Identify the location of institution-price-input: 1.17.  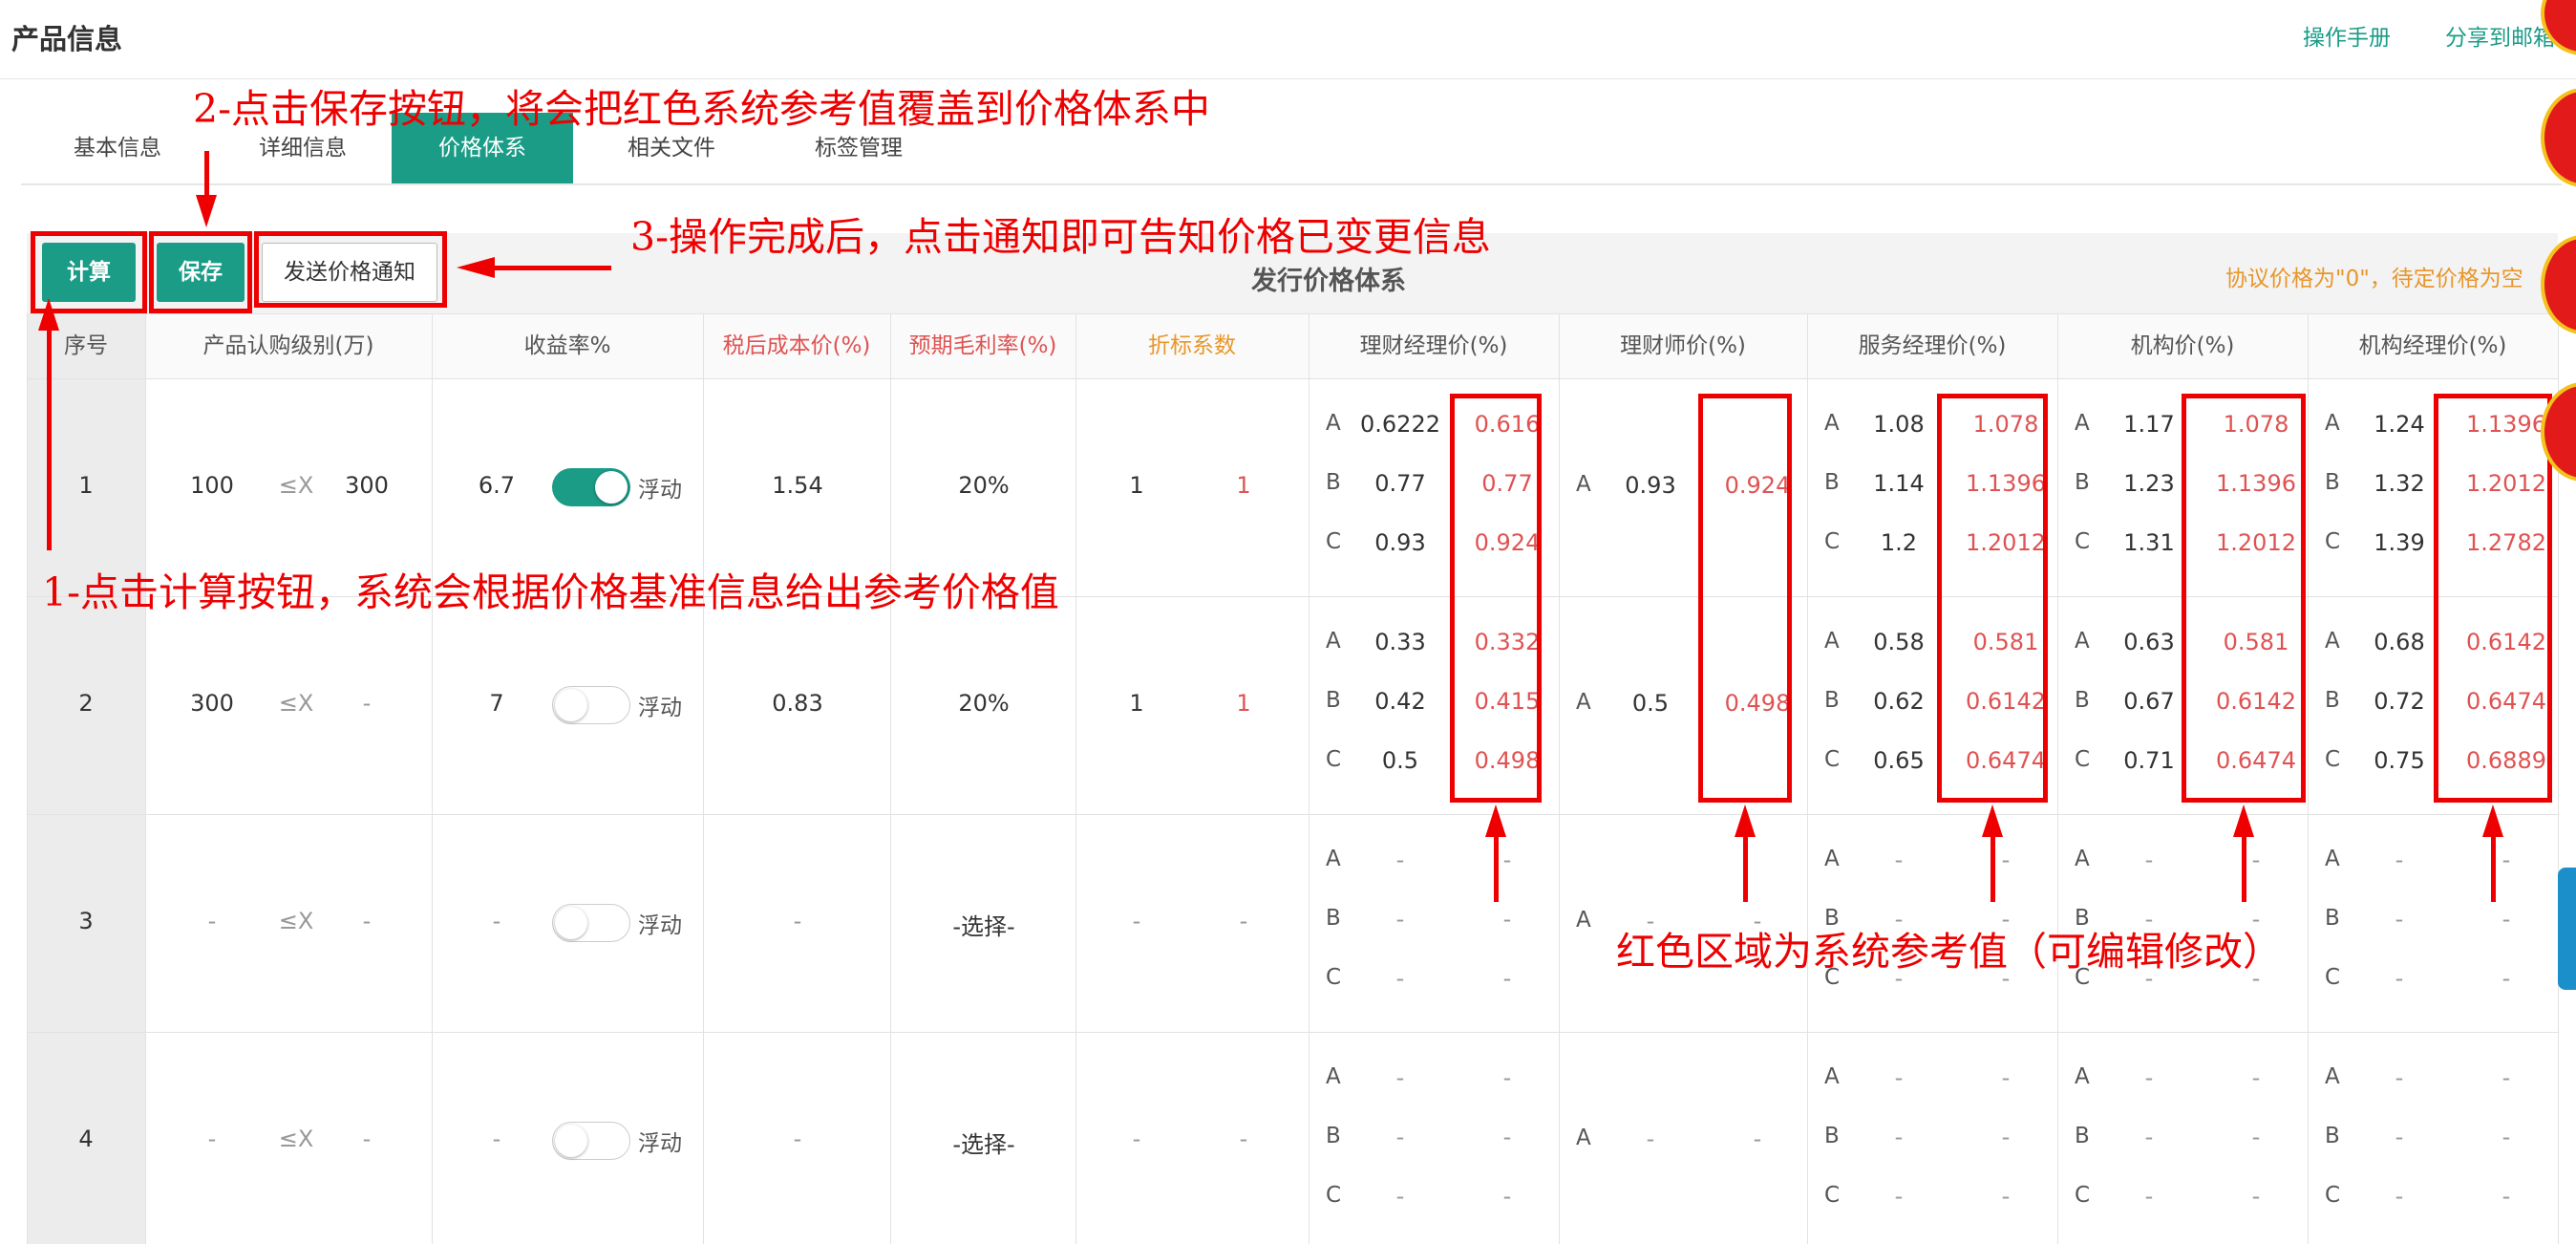
(2149, 425).